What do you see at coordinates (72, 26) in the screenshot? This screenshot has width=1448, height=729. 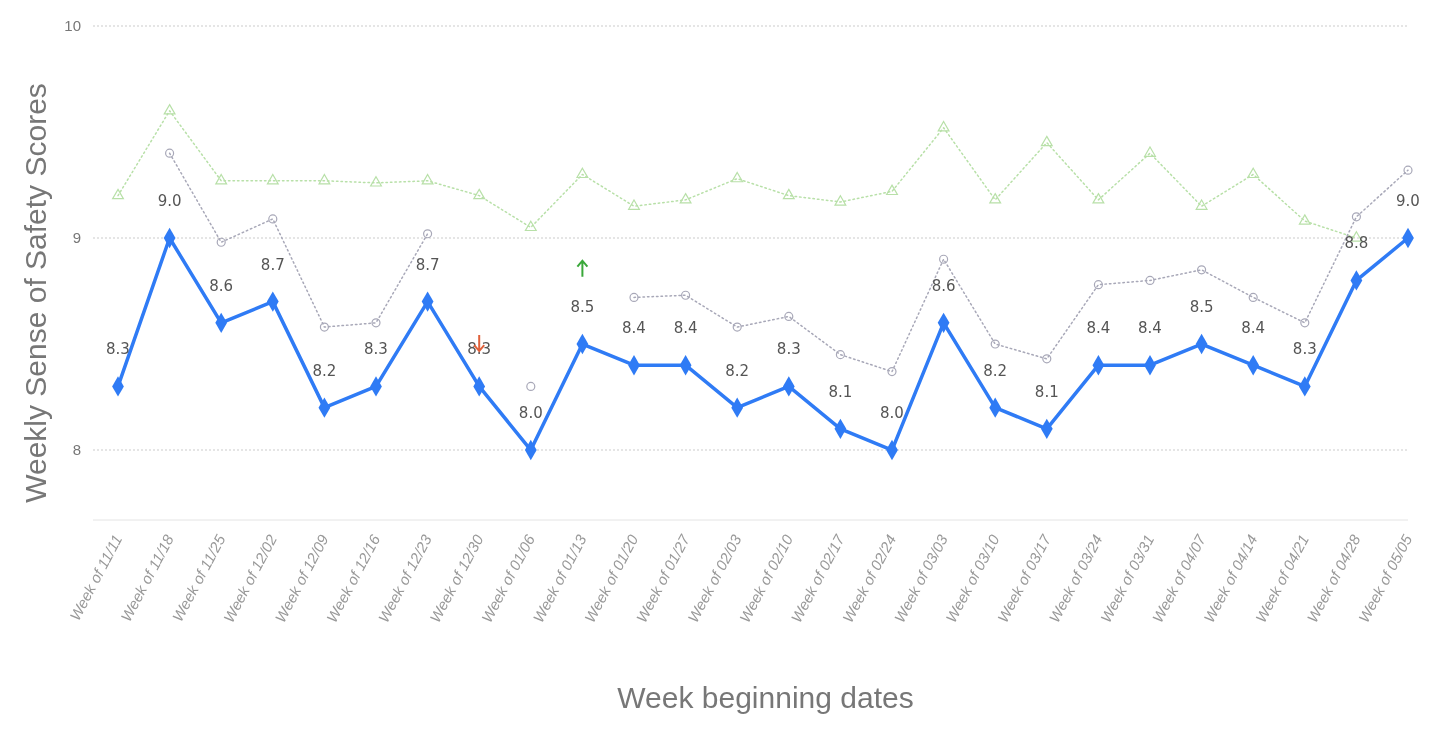 I see `y-tick-label: 10` at bounding box center [72, 26].